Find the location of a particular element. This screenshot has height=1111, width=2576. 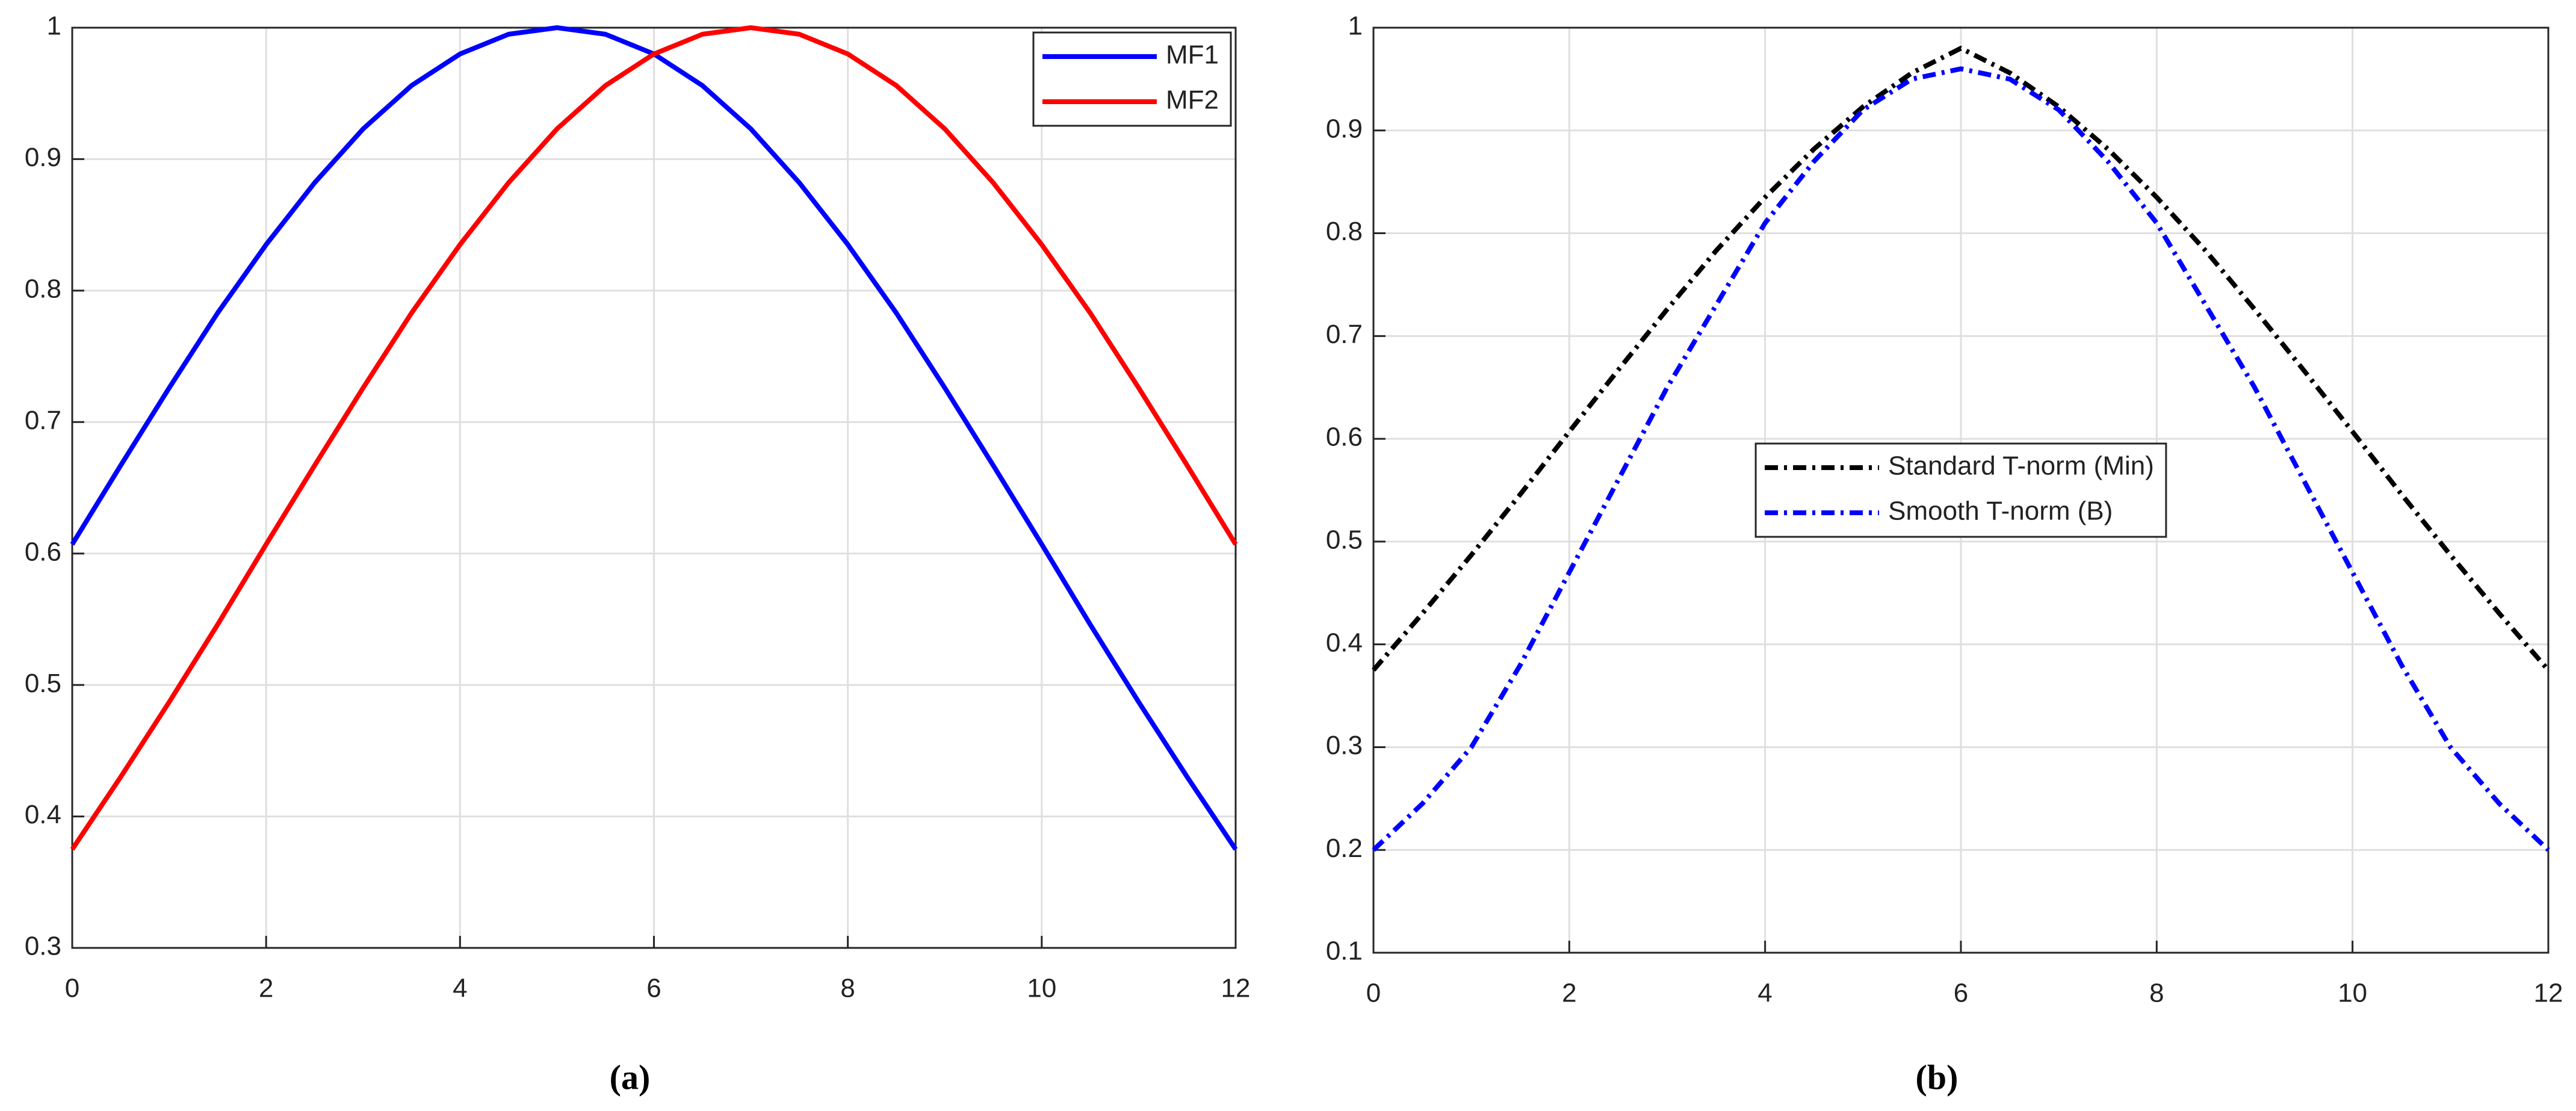

legend-label: Smooth T-norm (B) is located at coordinates (2000, 511).